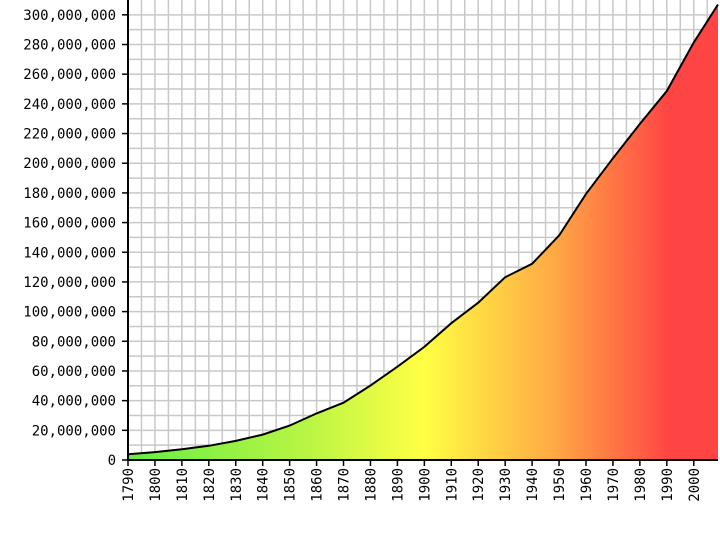 Image resolution: width=720 pixels, height=540 pixels. Describe the element at coordinates (425, 485) in the screenshot. I see `x-tick-label: 1900` at that location.